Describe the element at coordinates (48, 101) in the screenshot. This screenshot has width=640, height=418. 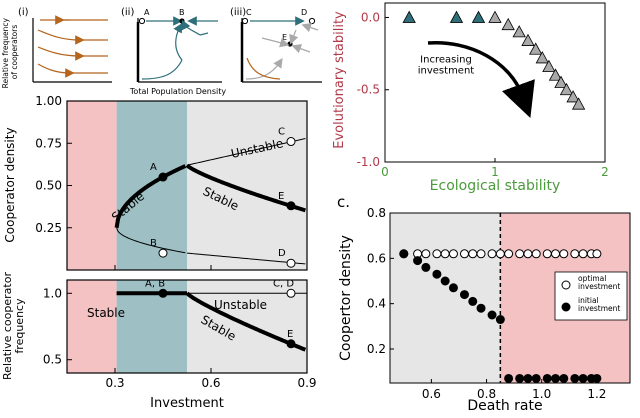
I see `ytick-label: 1.00` at that location.